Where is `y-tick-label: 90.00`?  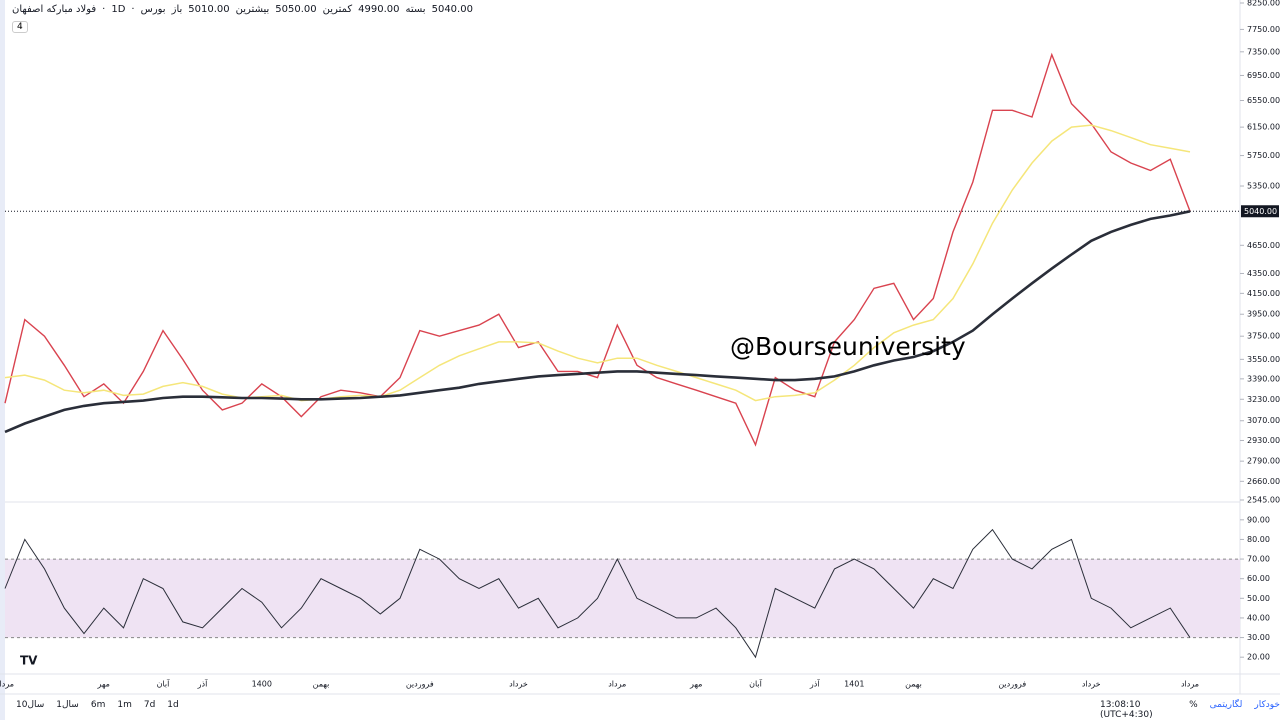 y-tick-label: 90.00 is located at coordinates (1258, 519).